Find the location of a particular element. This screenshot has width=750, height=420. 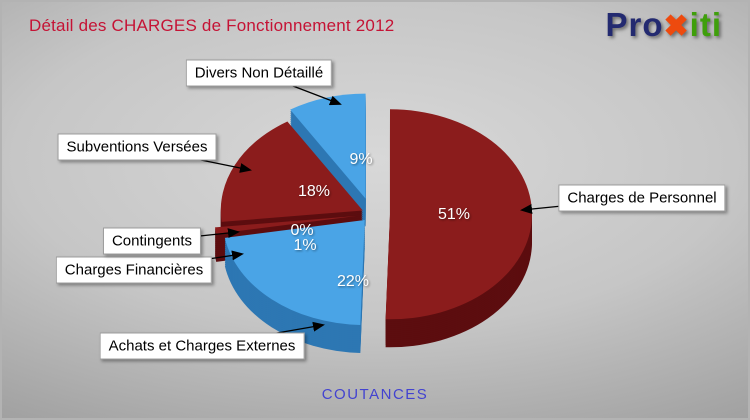

pie-percent-label: 51% is located at coordinates (454, 214).